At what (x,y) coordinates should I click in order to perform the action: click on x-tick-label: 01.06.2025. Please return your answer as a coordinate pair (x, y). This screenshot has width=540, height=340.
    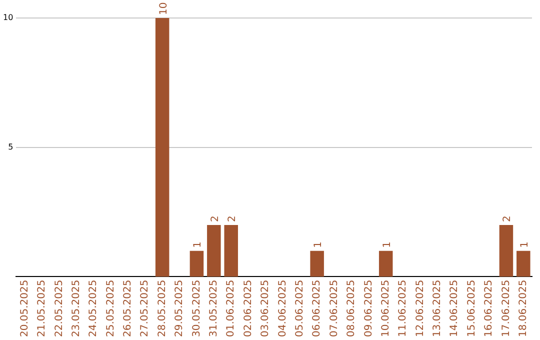
    Looking at the image, I should click on (231, 309).